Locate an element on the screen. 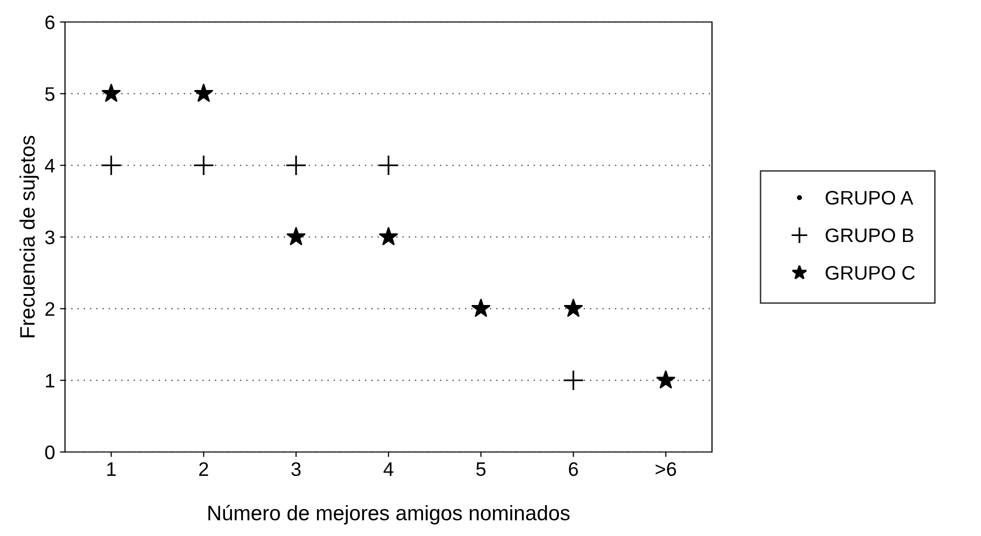 This screenshot has width=981, height=536. y-tick-label: 0 is located at coordinates (50, 452).